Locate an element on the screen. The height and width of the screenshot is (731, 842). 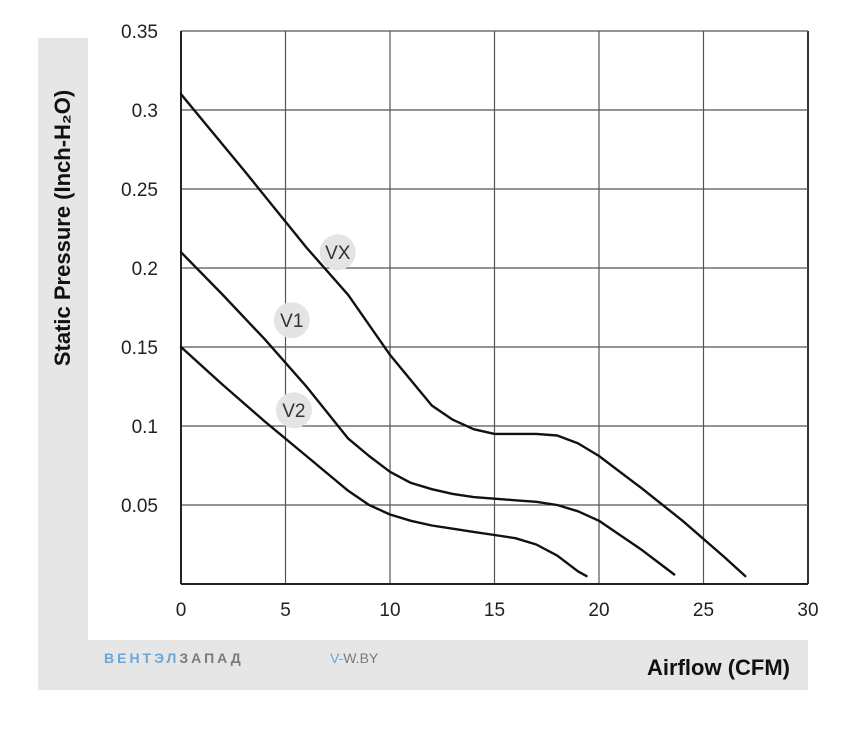
annotation-label: V2 is located at coordinates (293, 411).